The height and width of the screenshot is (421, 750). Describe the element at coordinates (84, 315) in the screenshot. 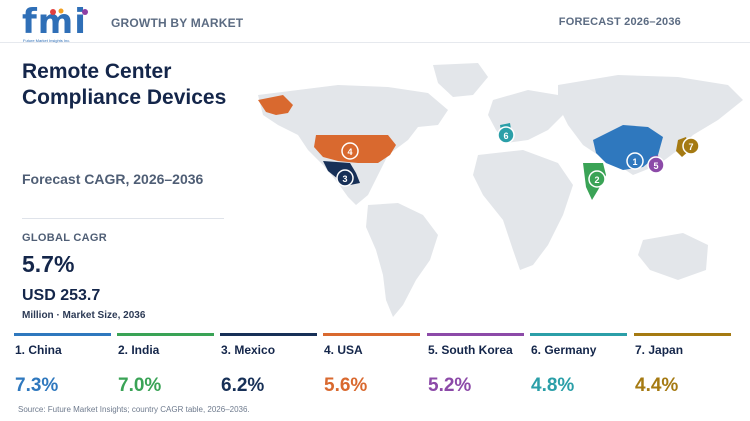

I see `market-size-note: Million · Market Size, 2036` at that location.